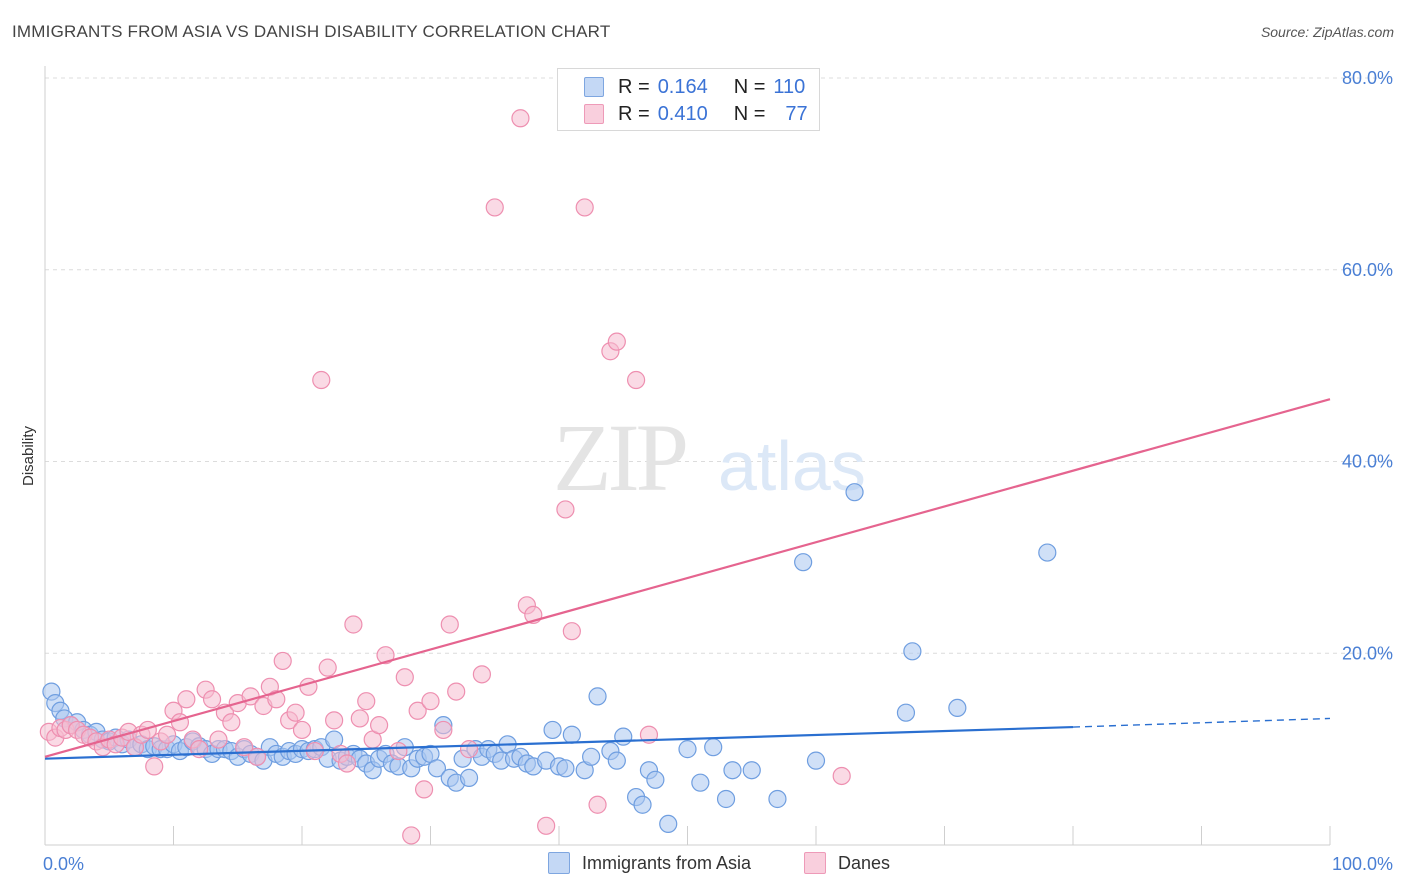 The width and height of the screenshot is (1406, 892). Describe the element at coordinates (1327, 32) in the screenshot. I see `source-label: Source: ZipAtlas.com` at that location.